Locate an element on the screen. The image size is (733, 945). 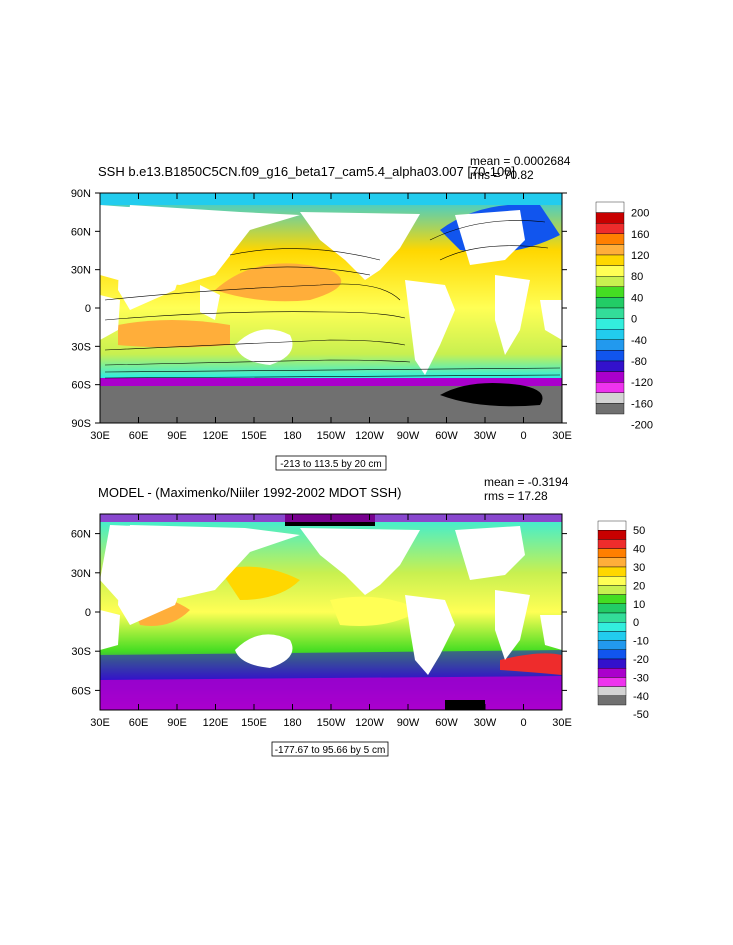
bottom-contour-info: -177.67 to 95.66 by 5 cm is located at coordinates (330, 750).